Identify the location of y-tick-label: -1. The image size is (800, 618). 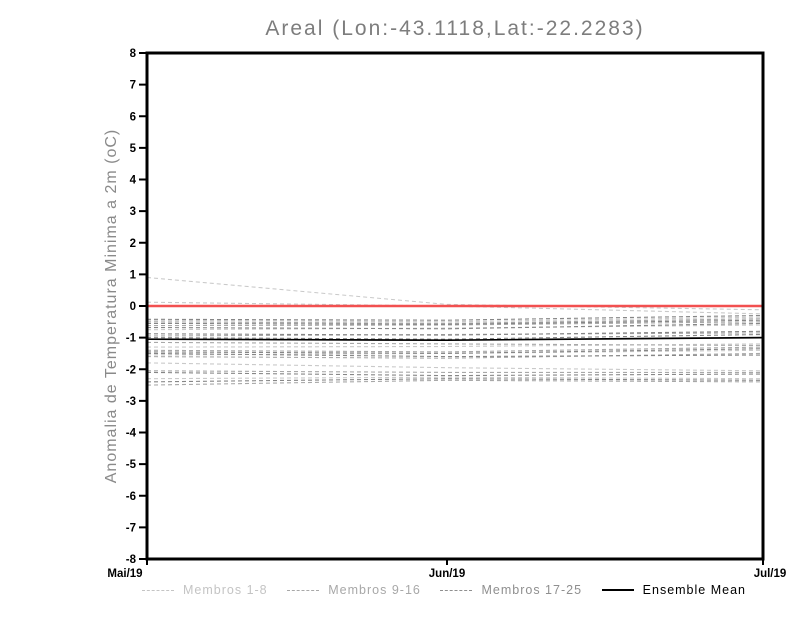
(131, 339).